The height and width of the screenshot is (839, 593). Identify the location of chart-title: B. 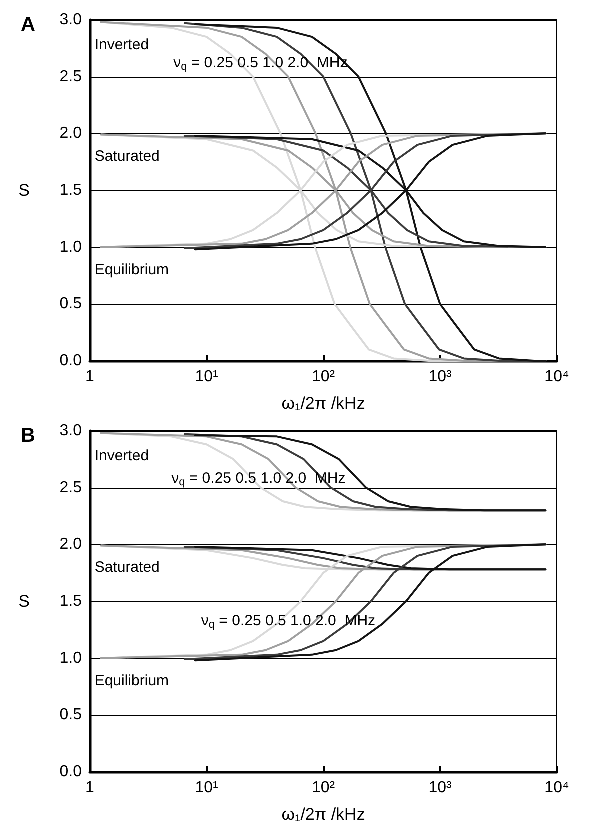
(28, 436).